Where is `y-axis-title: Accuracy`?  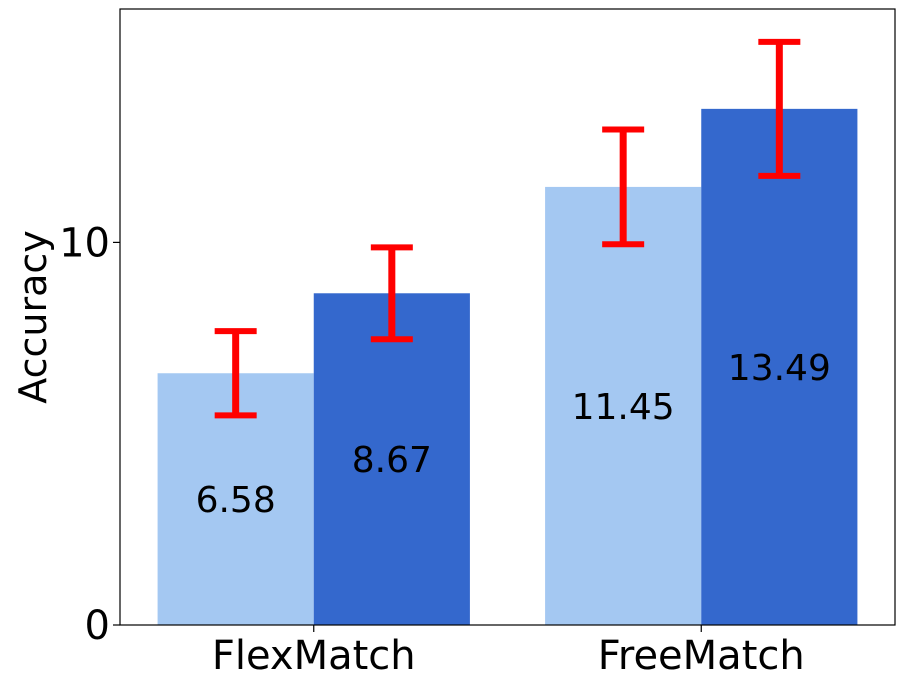 y-axis-title: Accuracy is located at coordinates (33, 317).